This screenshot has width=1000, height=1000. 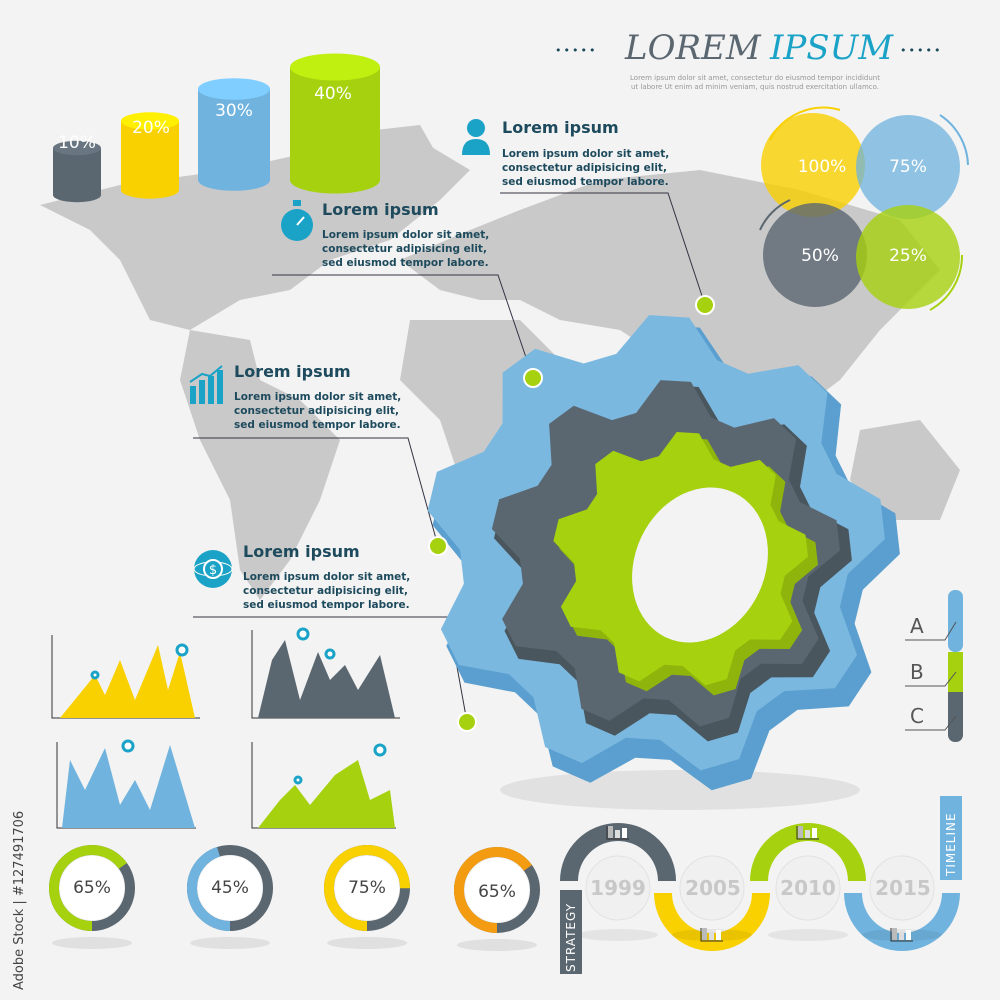 What do you see at coordinates (326, 679) in the screenshot?
I see `mountain-chart-gray` at bounding box center [326, 679].